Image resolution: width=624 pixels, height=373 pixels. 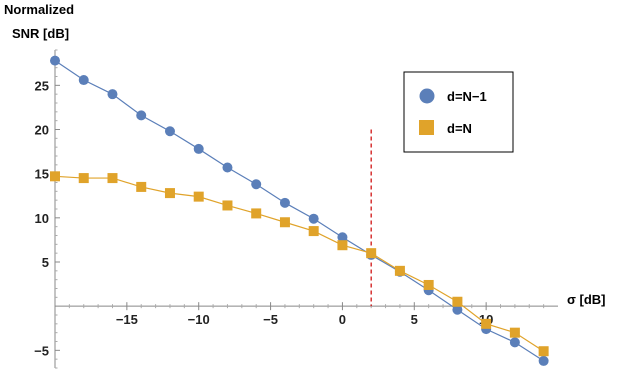 I want to click on y-tick-label: 5, so click(x=45, y=262).